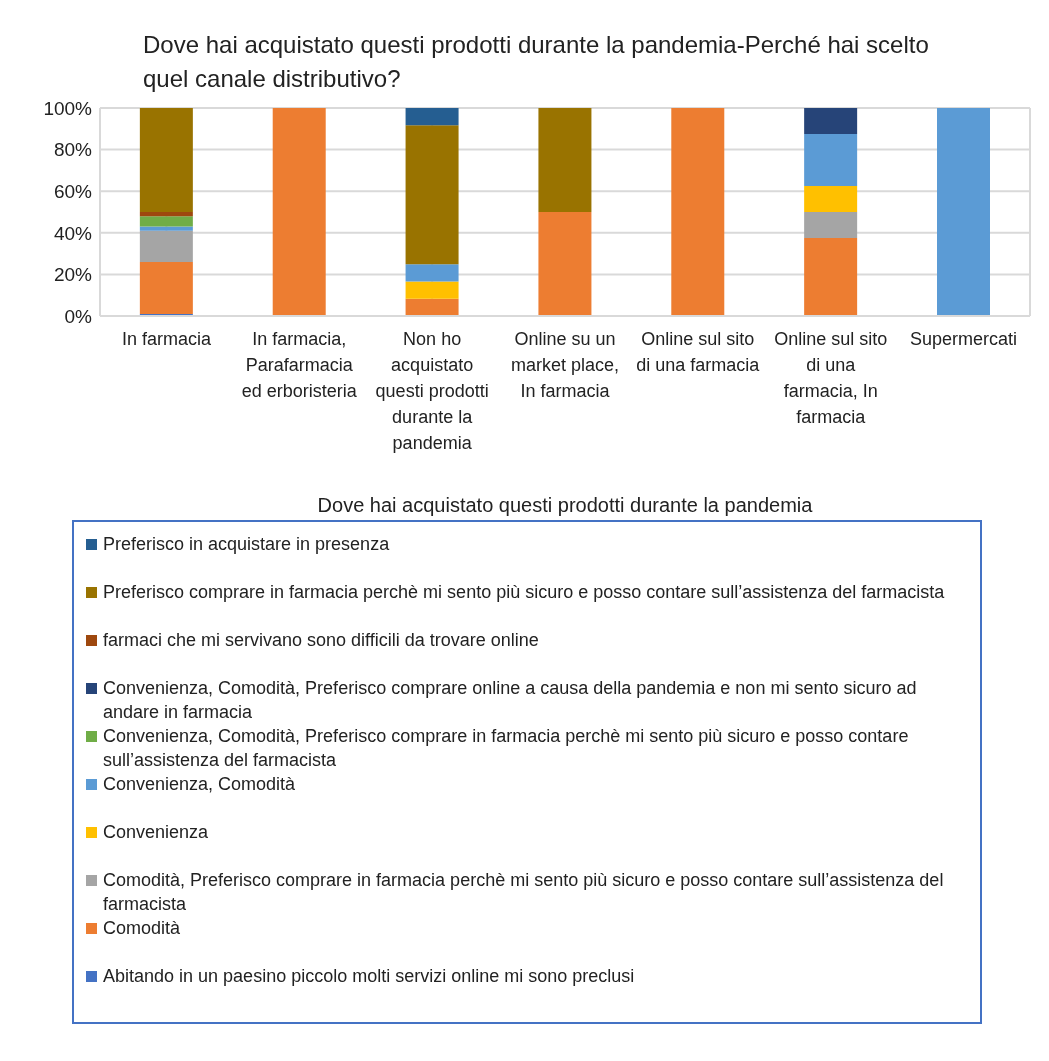  What do you see at coordinates (524, 892) in the screenshot?
I see `legend-label: Comodità, Preferisco comprare in farmacia perchè mi sento più sicuro e posso contare sull’assistenza del farmacista` at bounding box center [524, 892].